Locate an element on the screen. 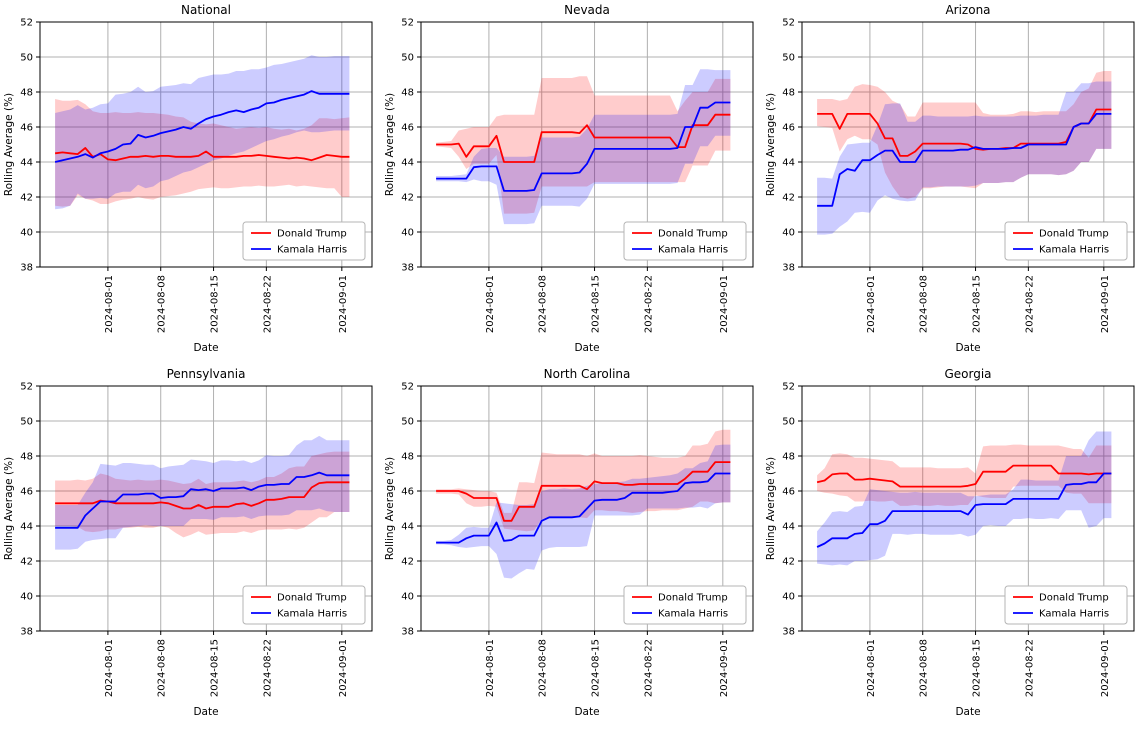 The width and height of the screenshot is (1143, 733). chart-title: Arizona is located at coordinates (967, 10).